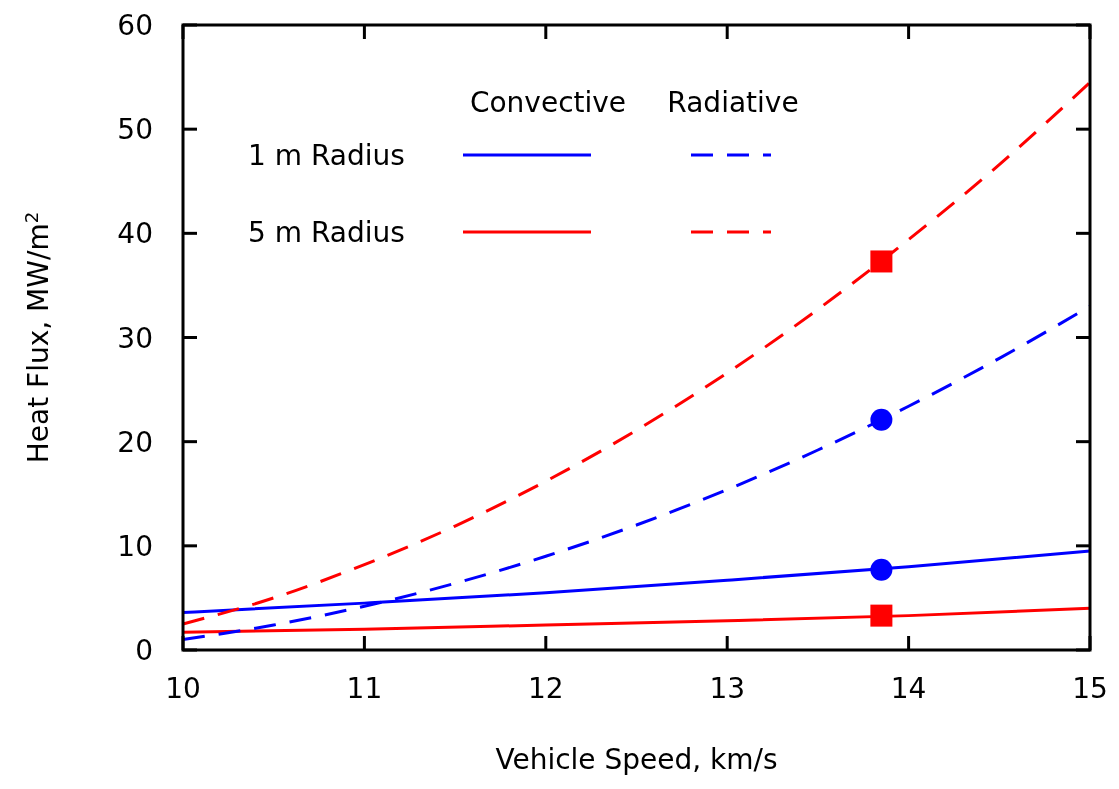 The width and height of the screenshot is (1119, 789). I want to click on x-tick-label: 10, so click(183, 688).